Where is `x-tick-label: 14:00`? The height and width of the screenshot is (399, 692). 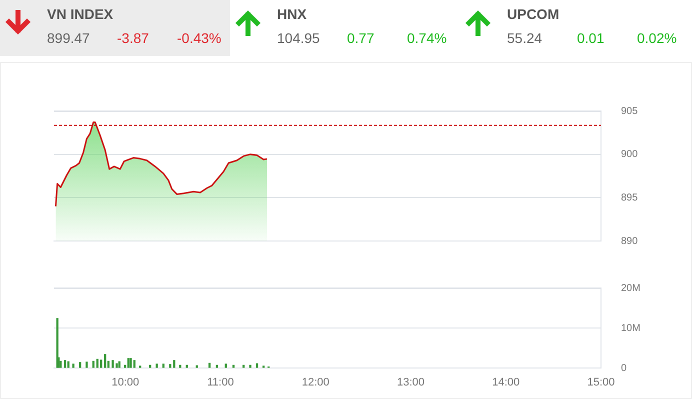 x-tick-label: 14:00 is located at coordinates (506, 382).